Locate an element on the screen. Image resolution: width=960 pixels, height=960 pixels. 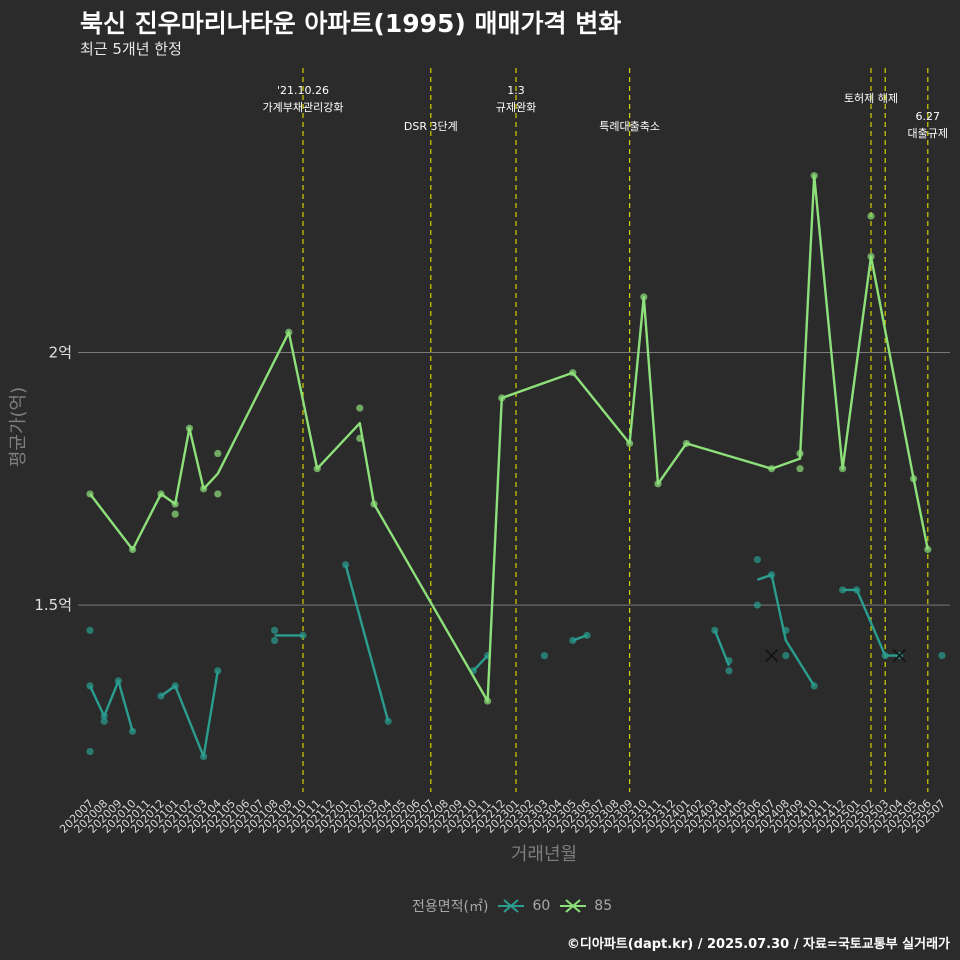
event-label: 가계부채관리강화 is located at coordinates (303, 107).